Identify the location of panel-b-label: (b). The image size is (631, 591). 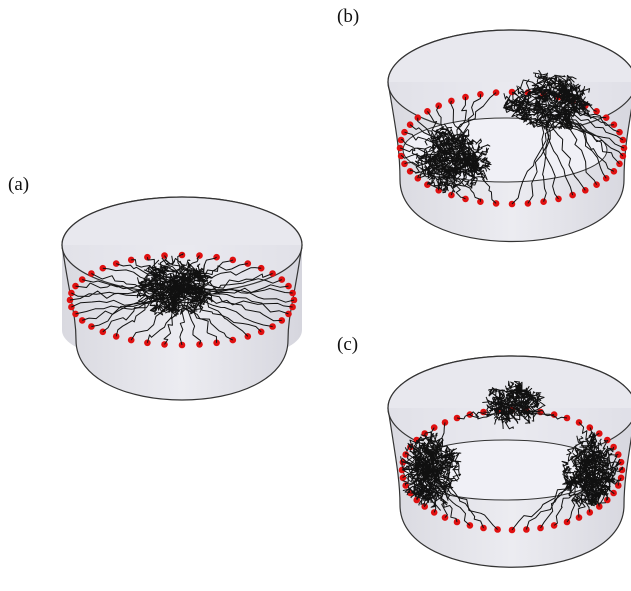
(348, 16).